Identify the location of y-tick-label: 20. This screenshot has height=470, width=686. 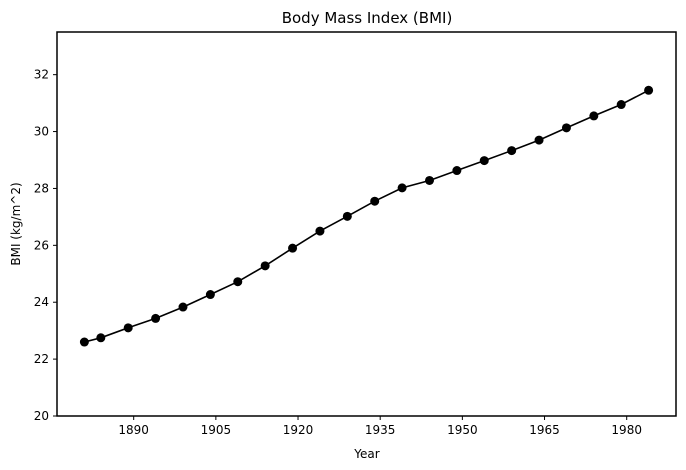
(41, 416).